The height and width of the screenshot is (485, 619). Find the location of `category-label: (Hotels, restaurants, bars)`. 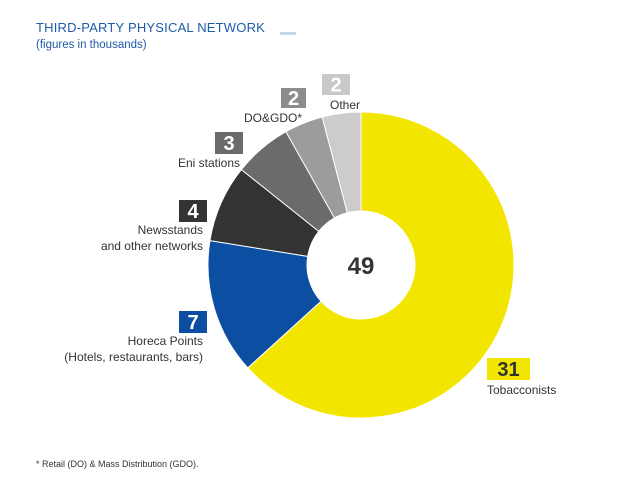

category-label: (Hotels, restaurants, bars) is located at coordinates (133, 357).